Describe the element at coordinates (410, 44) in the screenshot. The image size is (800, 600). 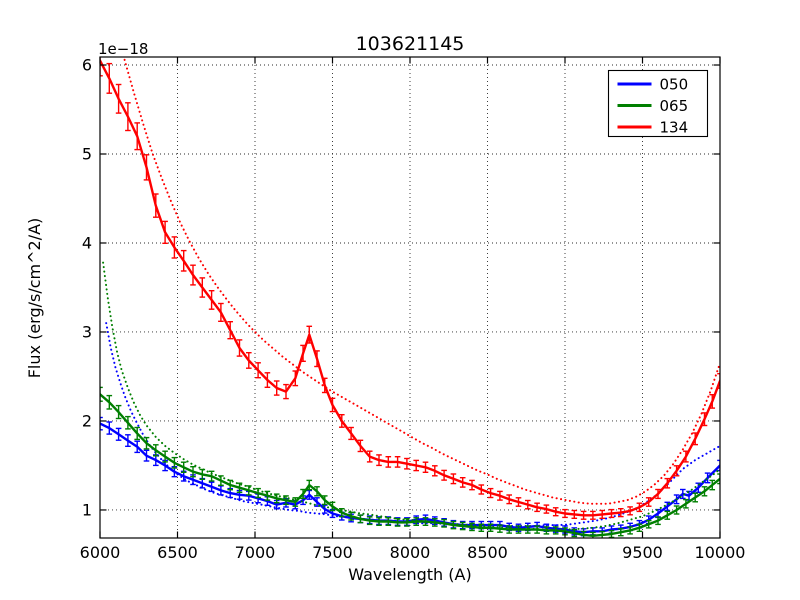
I see `plot-title: 103621145` at that location.